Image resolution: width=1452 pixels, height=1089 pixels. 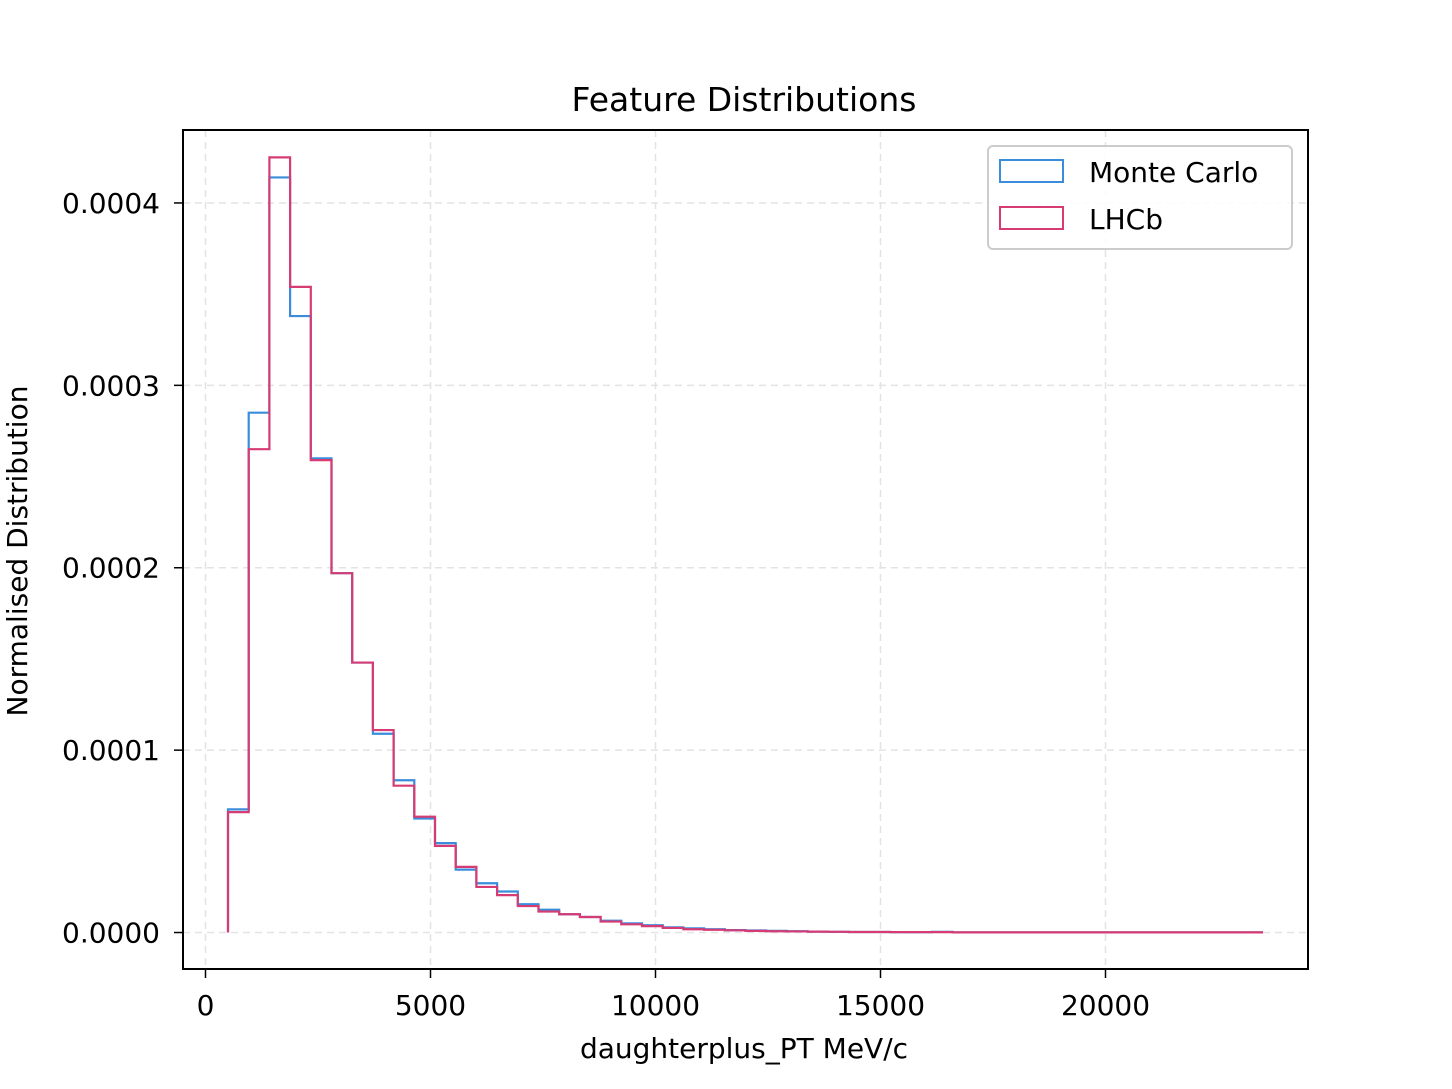 What do you see at coordinates (744, 99) in the screenshot?
I see `chart-title: Feature Distributions` at bounding box center [744, 99].